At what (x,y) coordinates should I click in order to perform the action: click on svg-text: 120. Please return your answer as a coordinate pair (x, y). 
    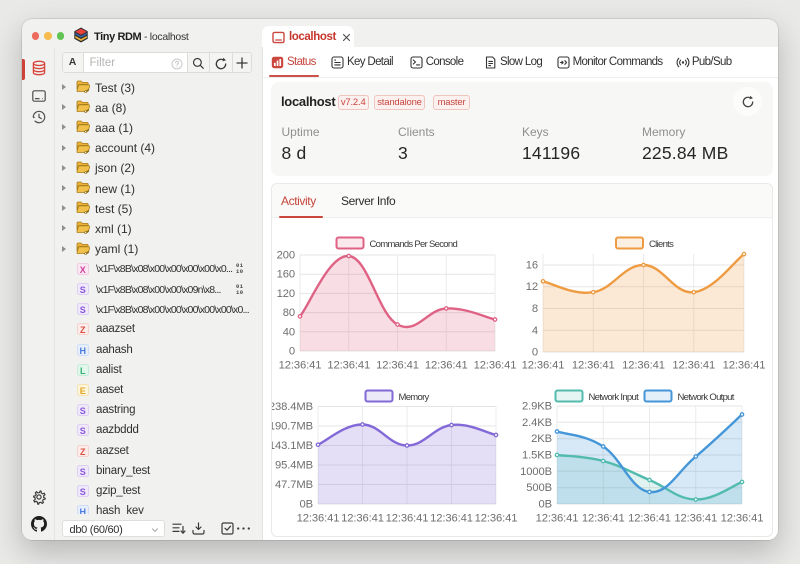
    Looking at the image, I should click on (286, 294).